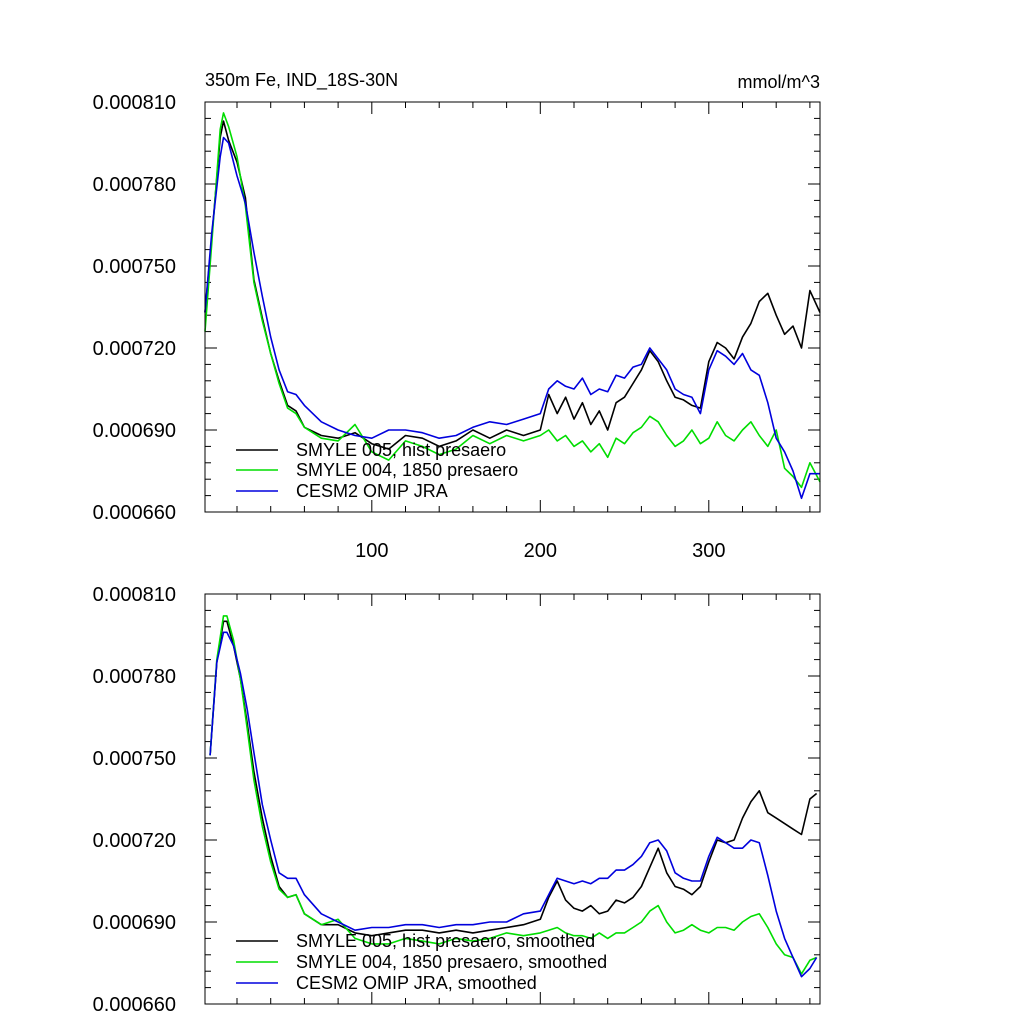 Image resolution: width=1024 pixels, height=1024 pixels. I want to click on x-tick-label: 300, so click(708, 551).